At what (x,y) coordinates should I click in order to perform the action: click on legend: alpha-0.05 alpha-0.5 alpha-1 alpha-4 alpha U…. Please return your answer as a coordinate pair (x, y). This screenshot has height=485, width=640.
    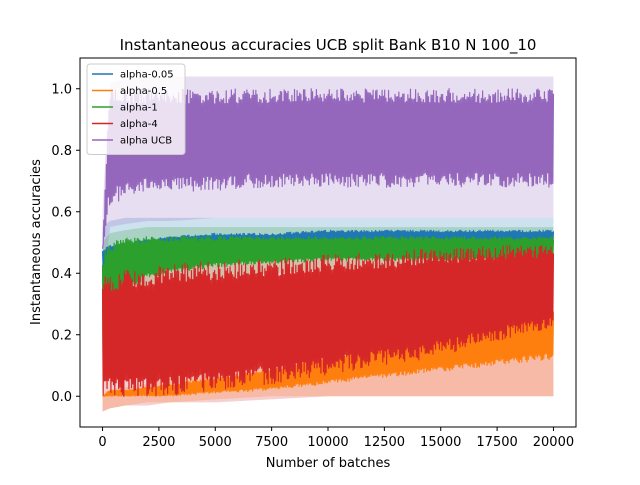
    Looking at the image, I should click on (136, 109).